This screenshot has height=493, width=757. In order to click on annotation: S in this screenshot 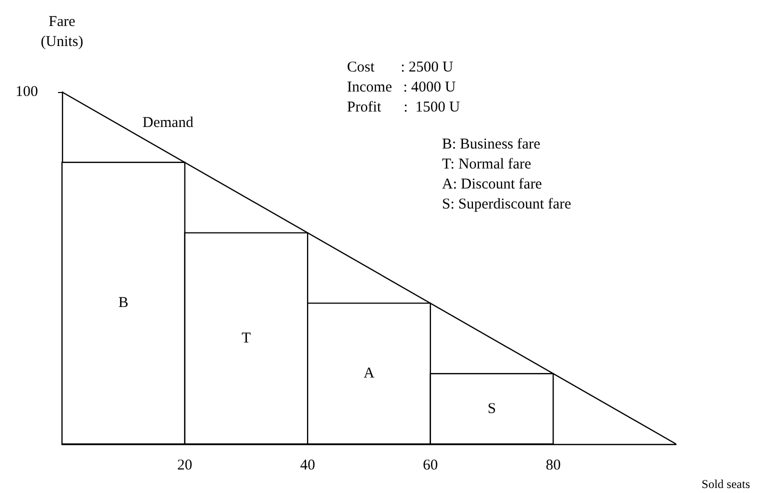, I will do `click(492, 408)`.